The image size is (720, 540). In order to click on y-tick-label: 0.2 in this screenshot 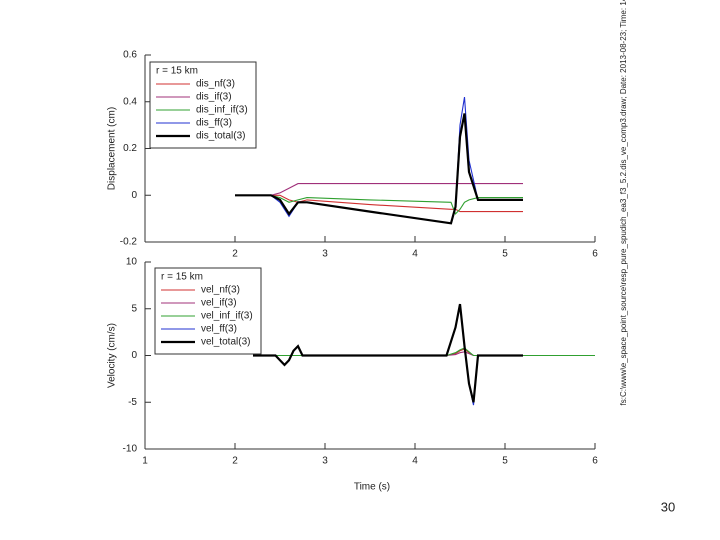, I will do `click(130, 148)`.